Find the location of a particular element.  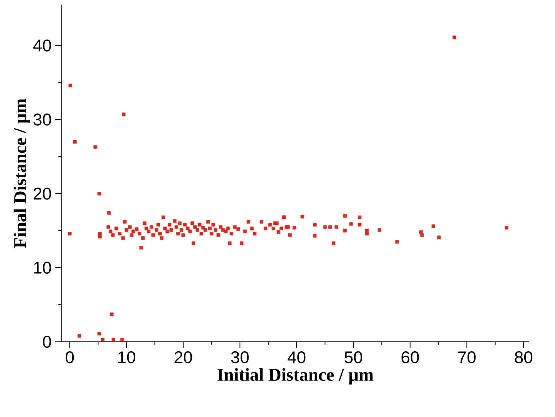

x-tick-label: 0 is located at coordinates (70, 358).